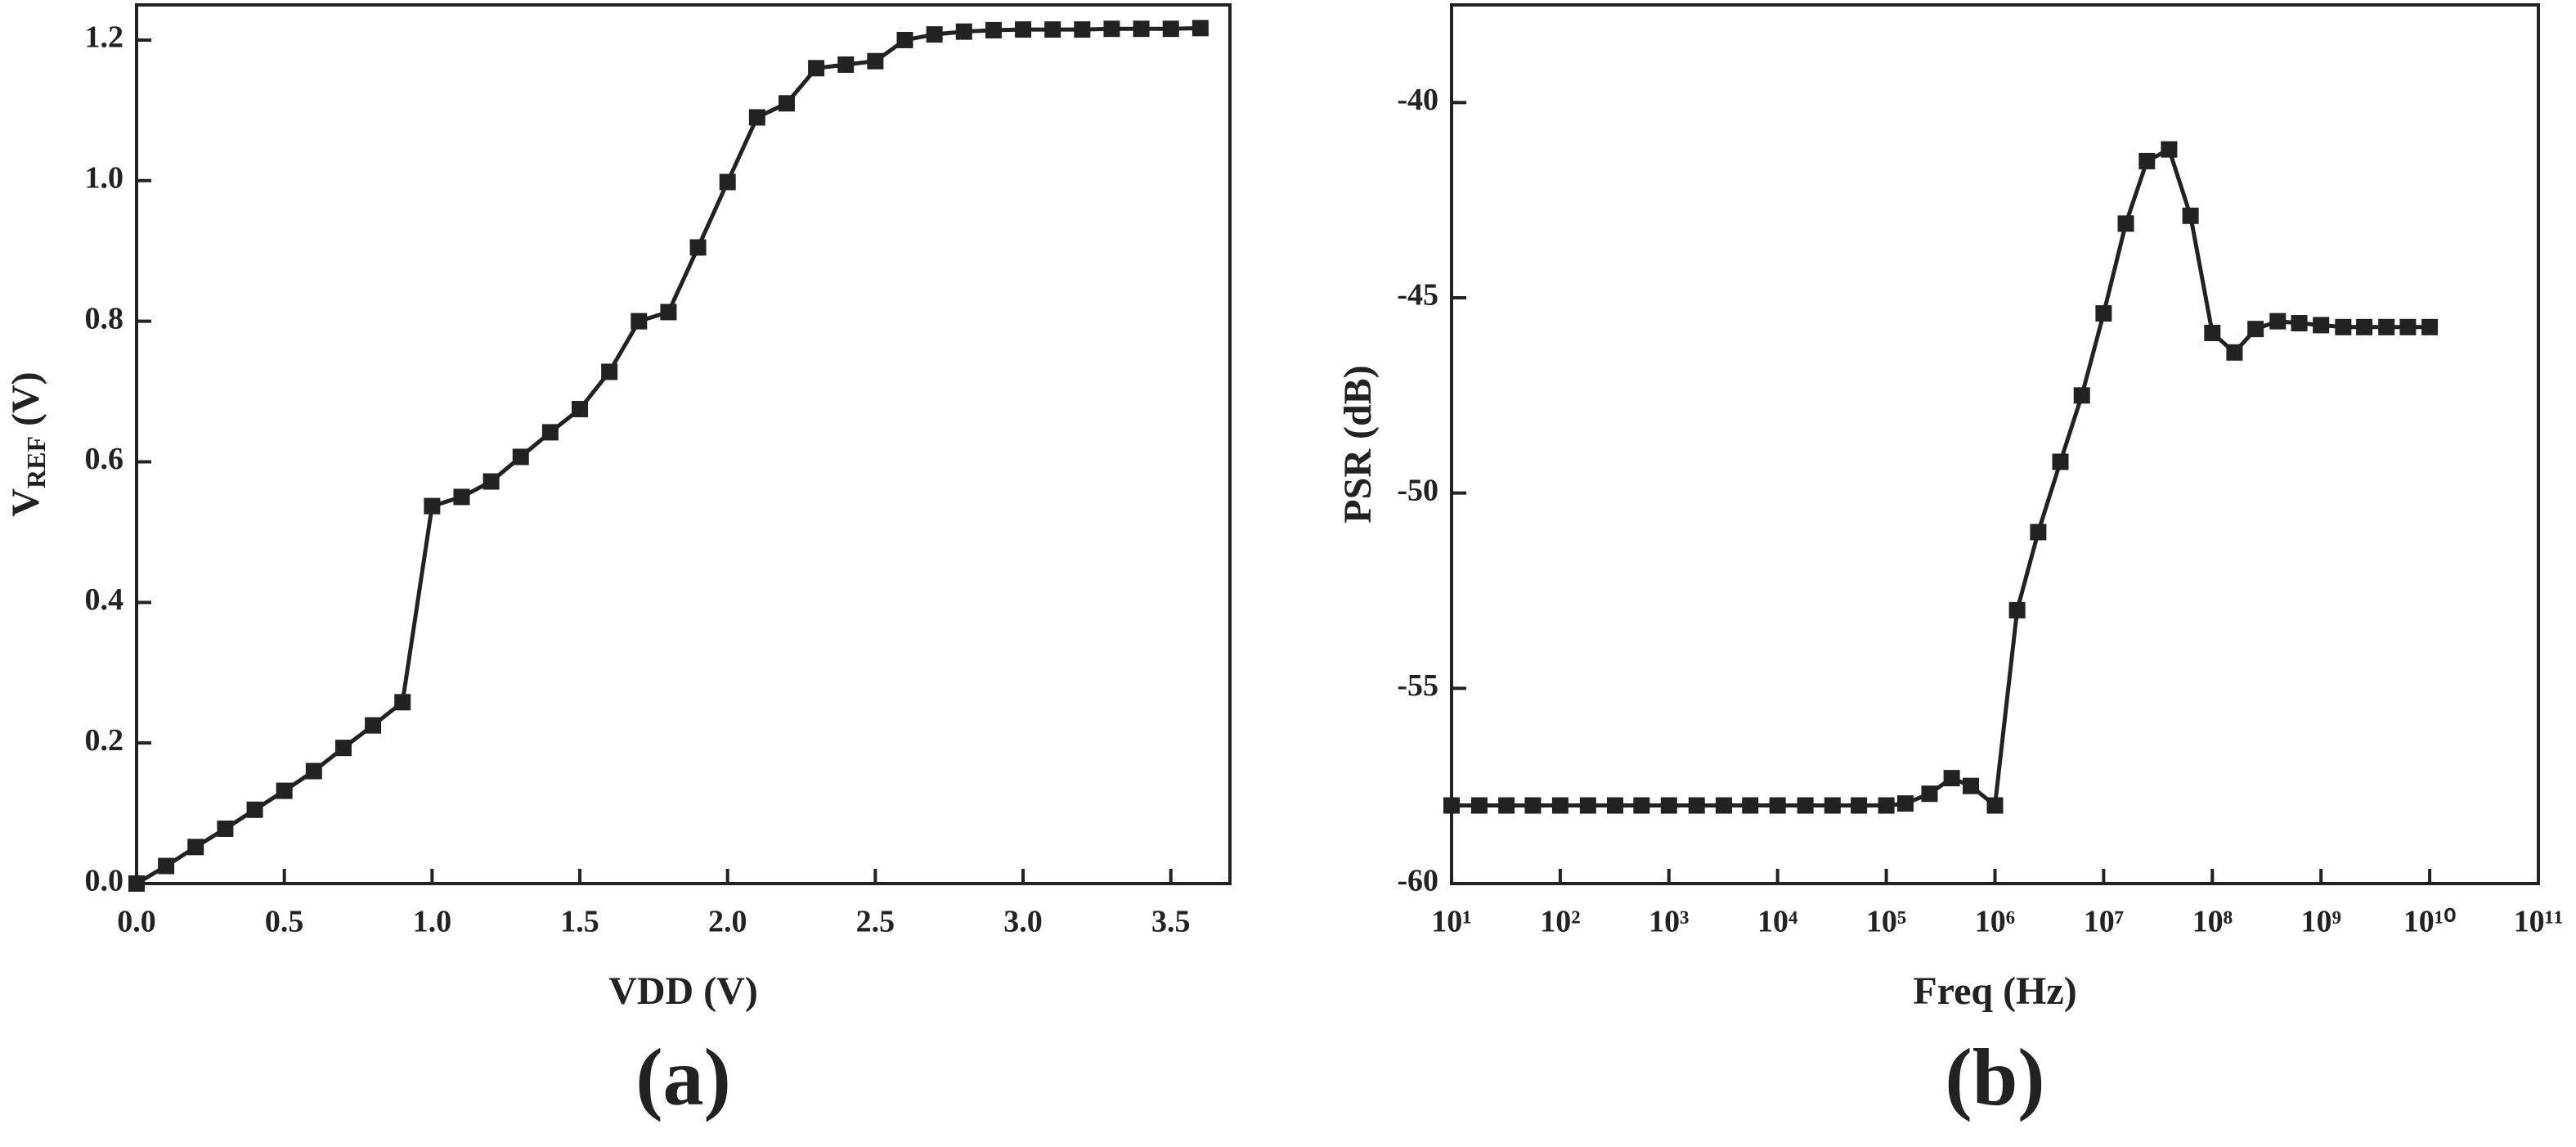  I want to click on x-tick-label: 10¹, so click(1451, 922).